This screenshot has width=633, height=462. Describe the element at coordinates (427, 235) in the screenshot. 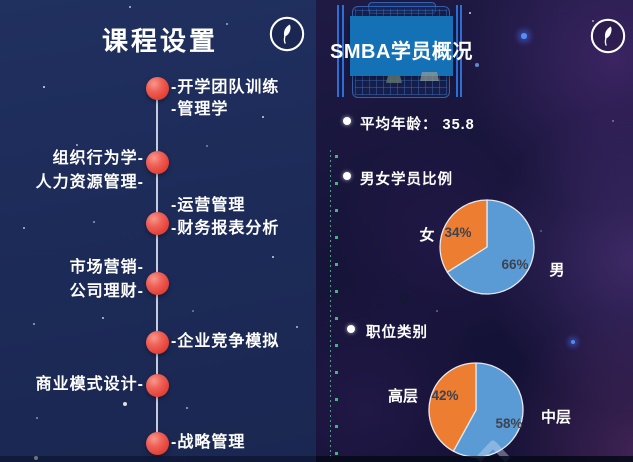

I see `pie-label-female: 女` at that location.